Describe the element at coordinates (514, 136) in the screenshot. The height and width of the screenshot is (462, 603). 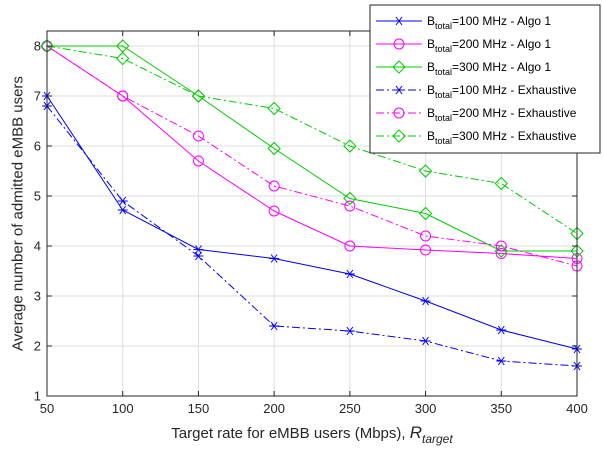
I see `legend-label-suffix: =300 MHz - Exhaustive` at that location.